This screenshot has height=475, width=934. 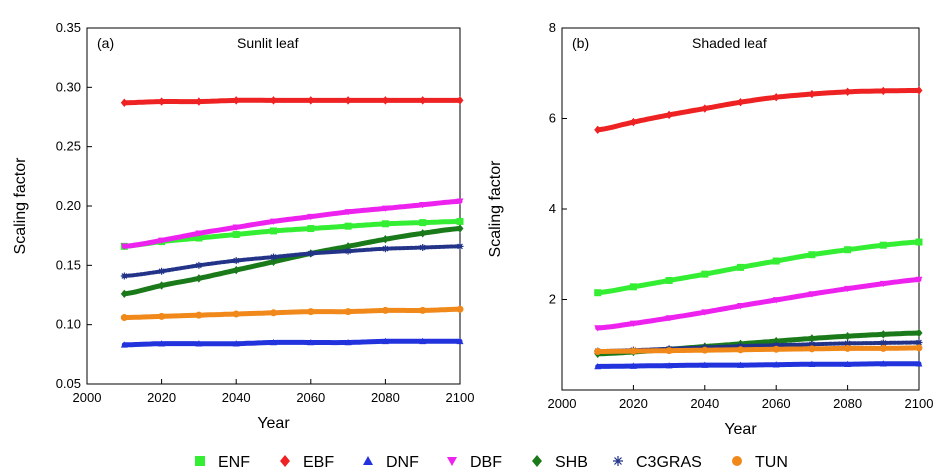 What do you see at coordinates (758, 267) in the screenshot?
I see `series-line-enf` at bounding box center [758, 267].